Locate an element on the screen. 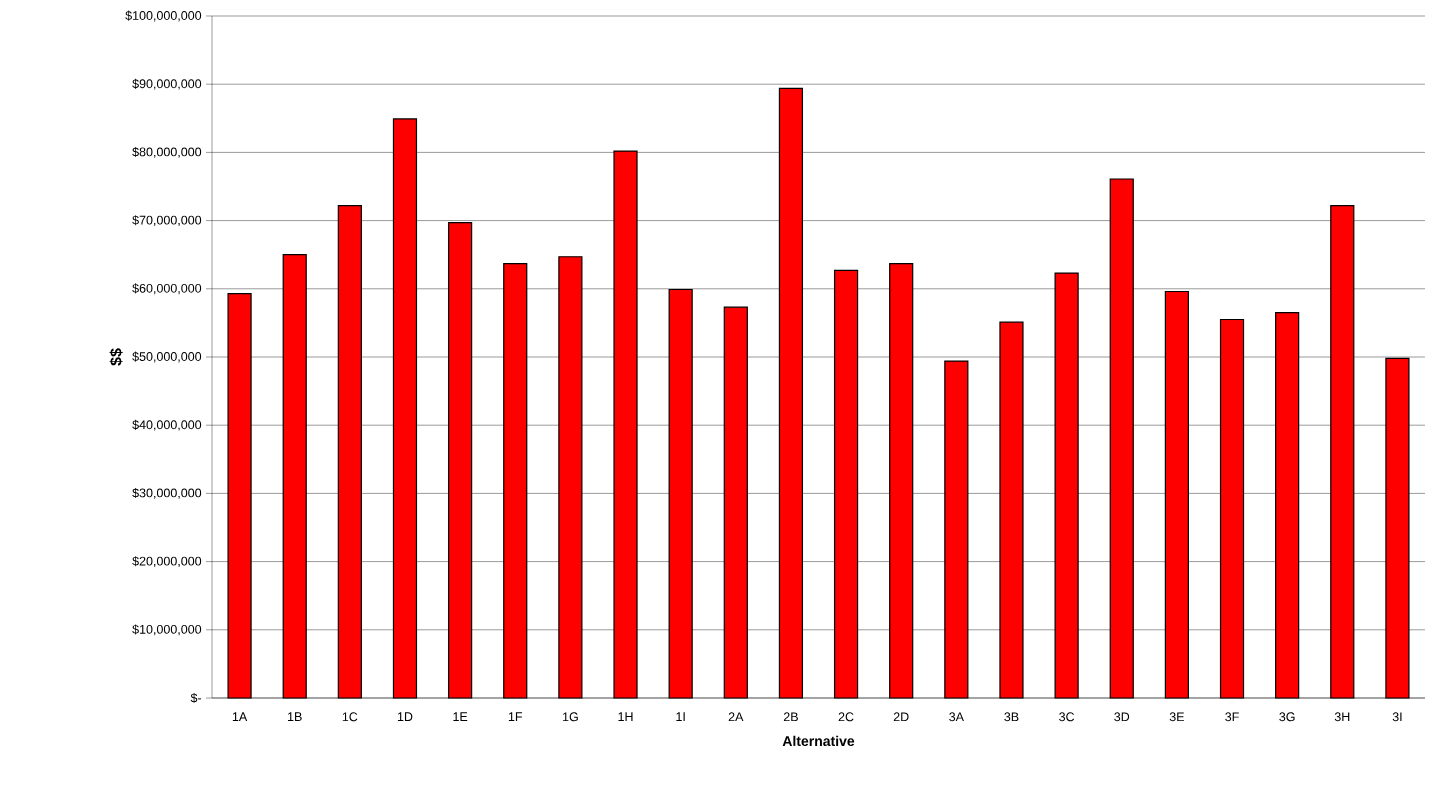 The image size is (1438, 788). x-tick-label: 3H is located at coordinates (1342, 717).